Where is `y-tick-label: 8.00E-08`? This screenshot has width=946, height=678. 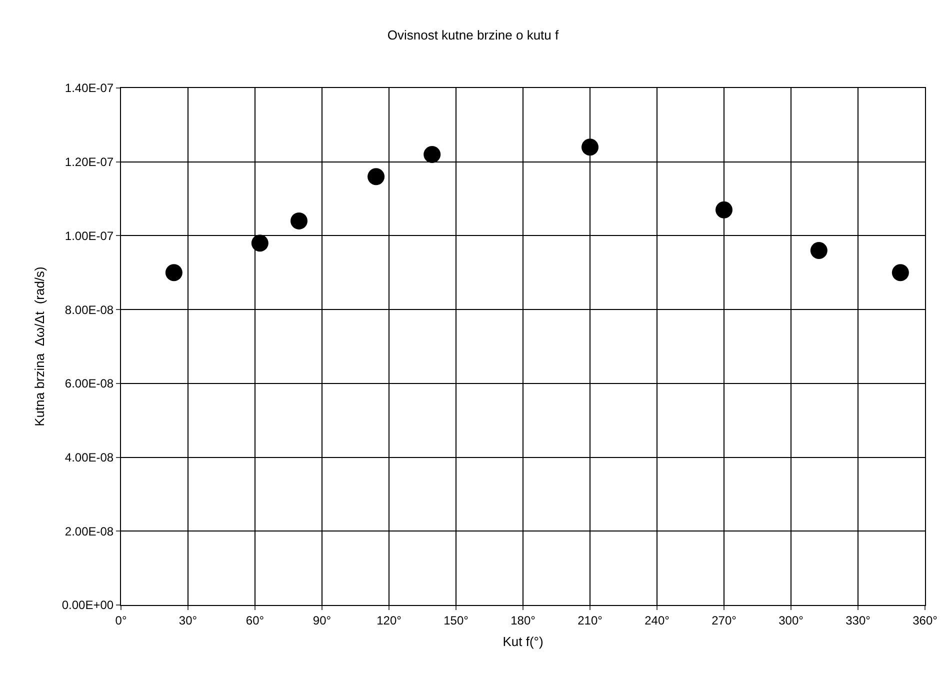
y-tick-label: 8.00E-08 is located at coordinates (89, 309).